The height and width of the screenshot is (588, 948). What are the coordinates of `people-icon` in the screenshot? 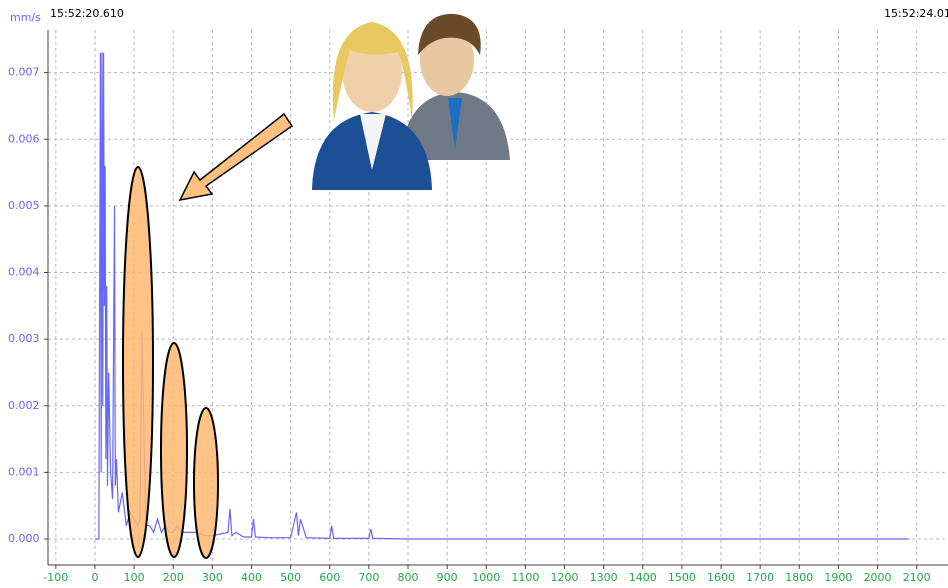 It's located at (411, 101).